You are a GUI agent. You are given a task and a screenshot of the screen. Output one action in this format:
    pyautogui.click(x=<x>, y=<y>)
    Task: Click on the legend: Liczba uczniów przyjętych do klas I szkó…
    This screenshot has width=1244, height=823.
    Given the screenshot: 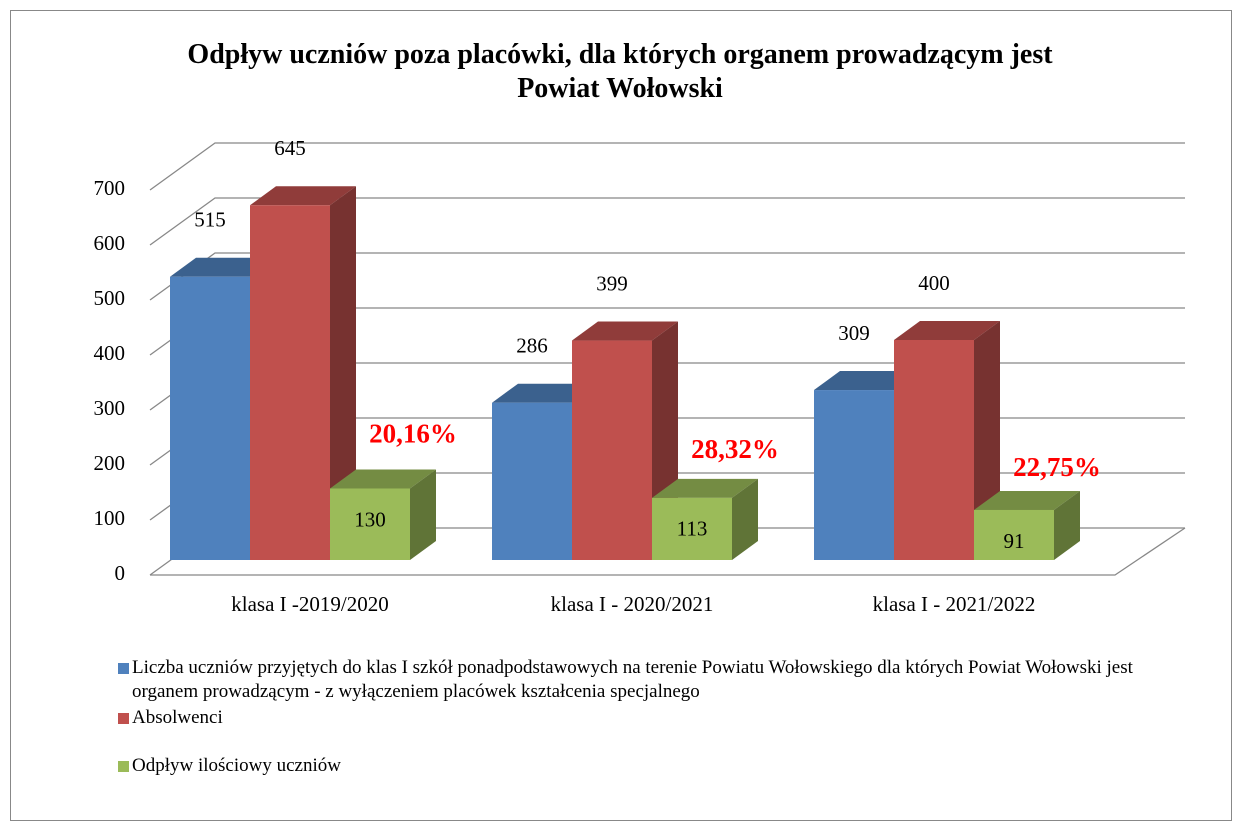 What is the action you would take?
    pyautogui.click(x=658, y=718)
    